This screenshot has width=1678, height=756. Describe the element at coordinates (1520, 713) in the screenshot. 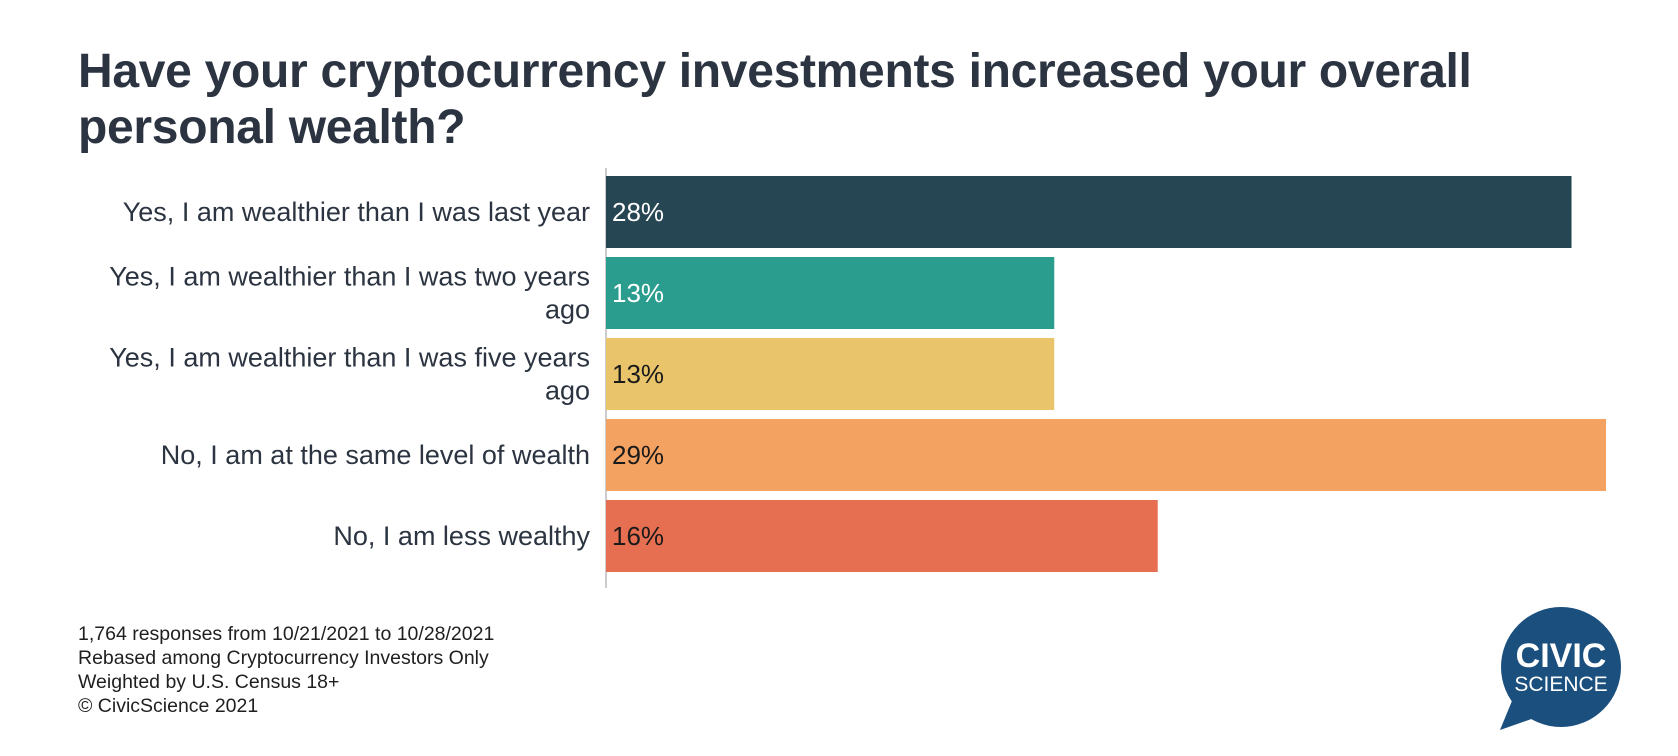

I see `logo-speech-tail` at that location.